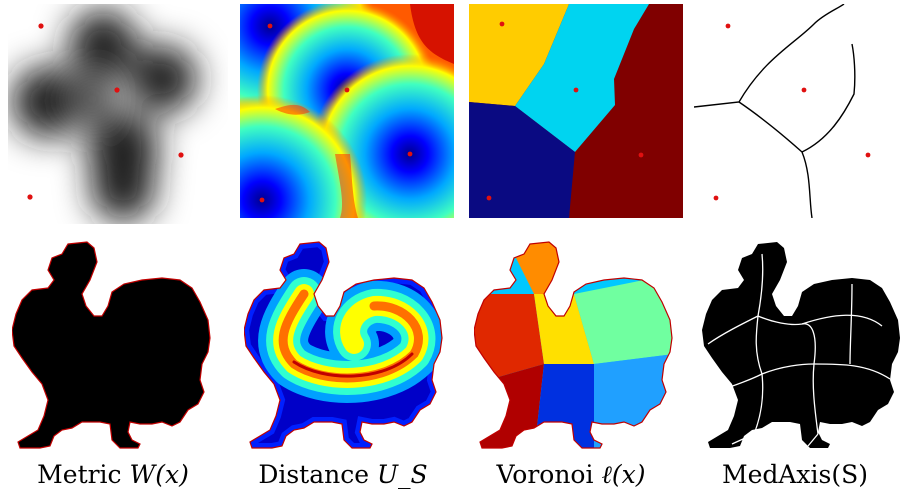  I want to click on caption-voronoi: Voronoi ℓ(x), so click(571, 474).